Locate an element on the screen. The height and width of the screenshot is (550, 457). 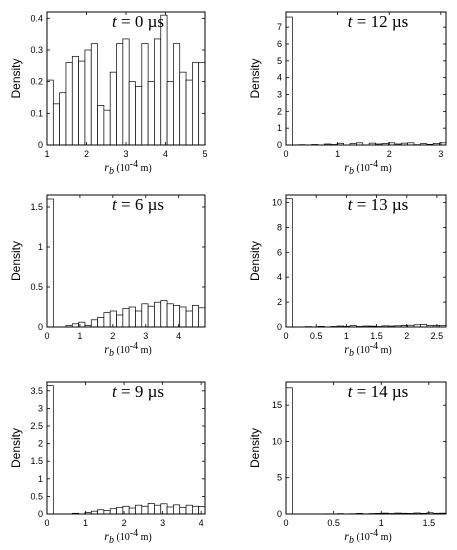
y-tick-label: 8 is located at coordinates (279, 227).